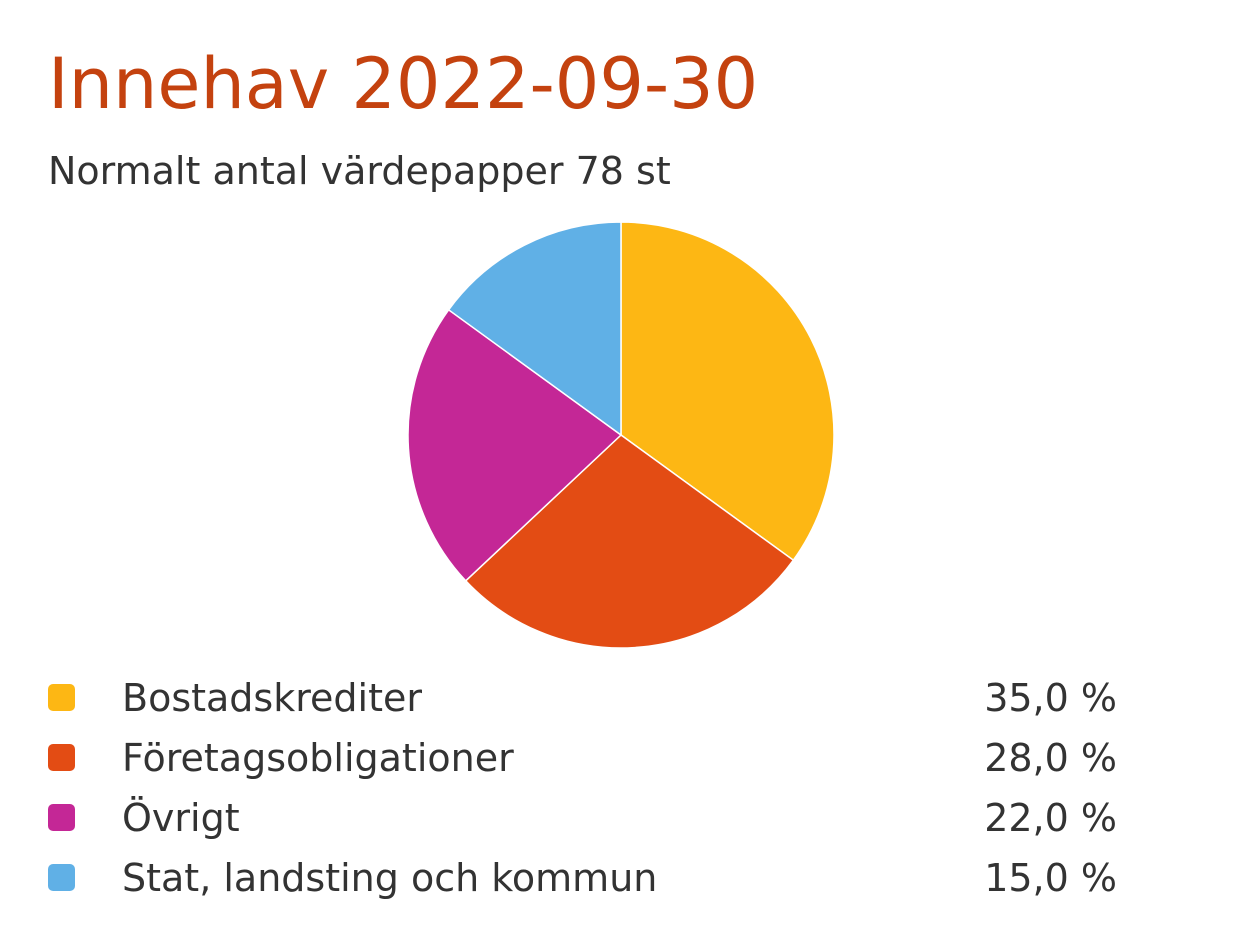 The width and height of the screenshot is (1242, 934). I want to click on legend-value: 15,0 %, so click(1050, 878).